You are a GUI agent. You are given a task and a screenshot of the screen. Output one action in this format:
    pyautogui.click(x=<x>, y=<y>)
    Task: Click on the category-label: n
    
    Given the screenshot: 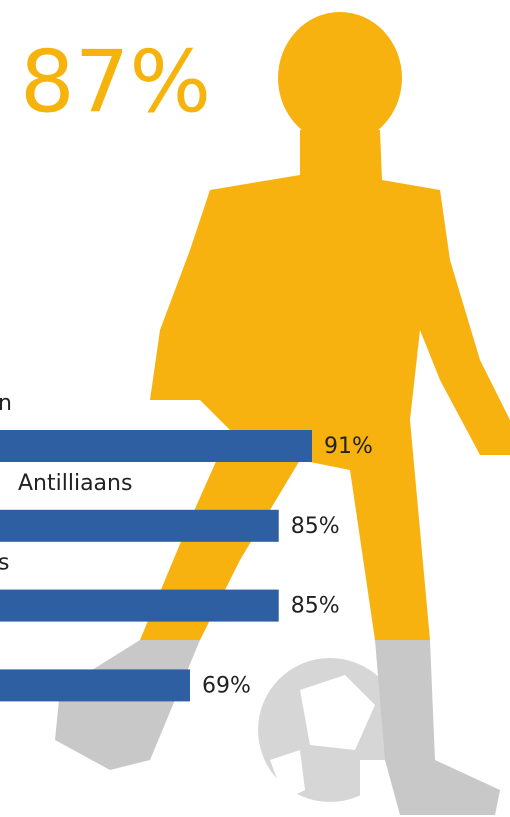 What is the action you would take?
    pyautogui.click(x=6, y=403)
    